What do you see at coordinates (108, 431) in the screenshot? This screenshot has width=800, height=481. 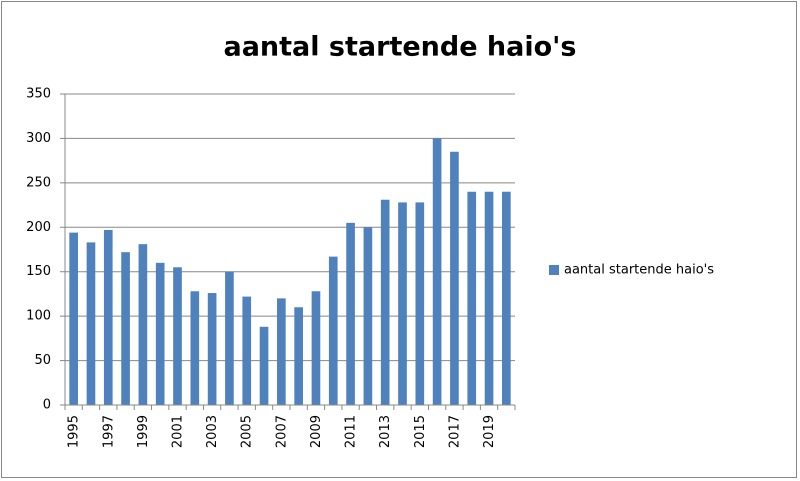 I see `x-tick-label: 1997` at bounding box center [108, 431].